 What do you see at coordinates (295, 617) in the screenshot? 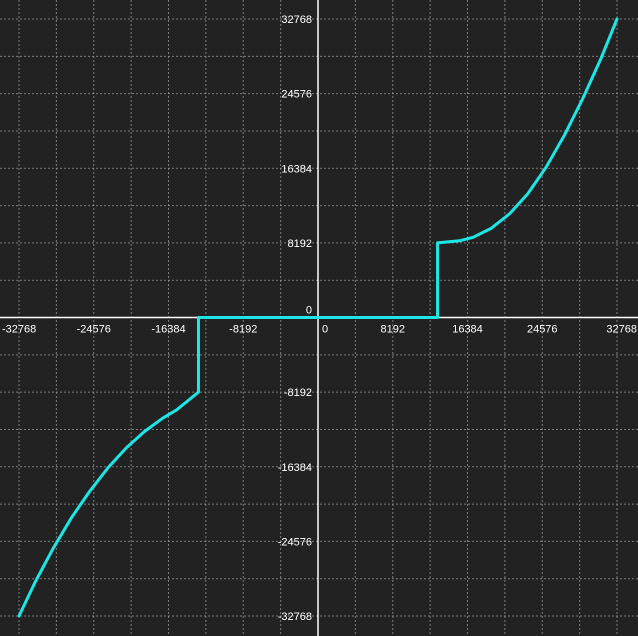
I see `y-tick-label: -32768` at bounding box center [295, 617].